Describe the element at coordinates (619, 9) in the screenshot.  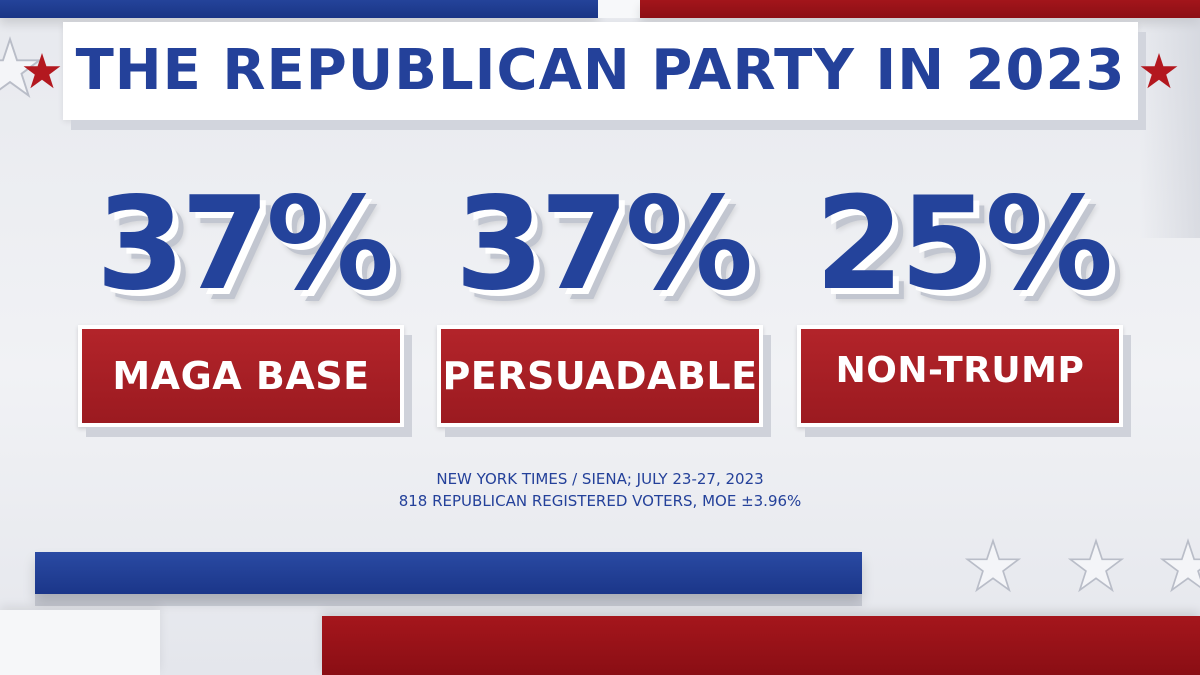
I see `top-white-stripe` at that location.